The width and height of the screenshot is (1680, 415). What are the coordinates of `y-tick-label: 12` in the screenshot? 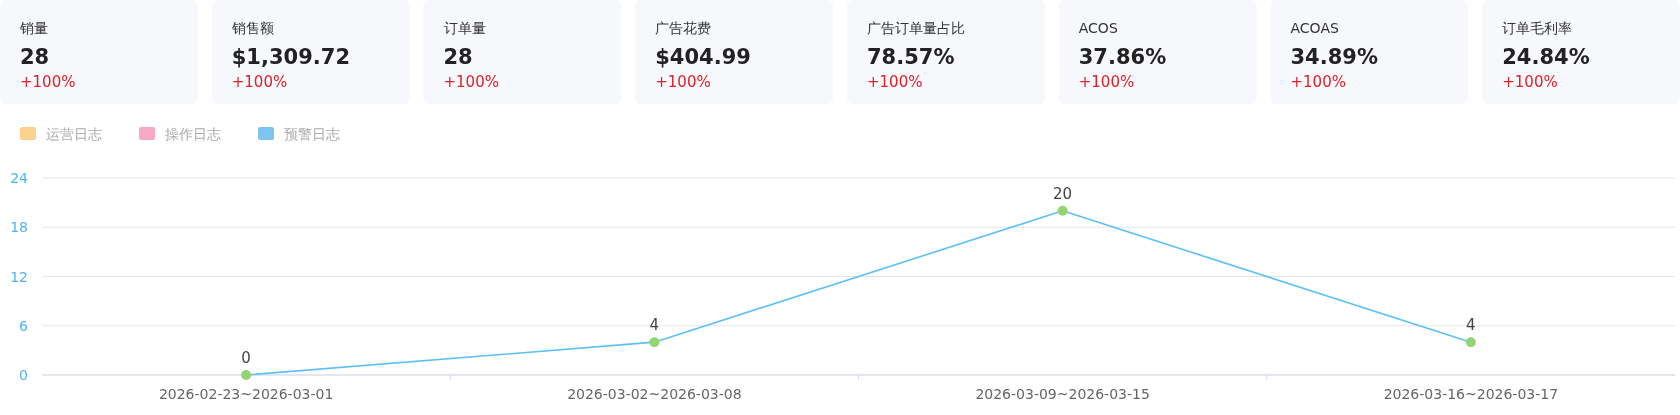 It's located at (19, 276).